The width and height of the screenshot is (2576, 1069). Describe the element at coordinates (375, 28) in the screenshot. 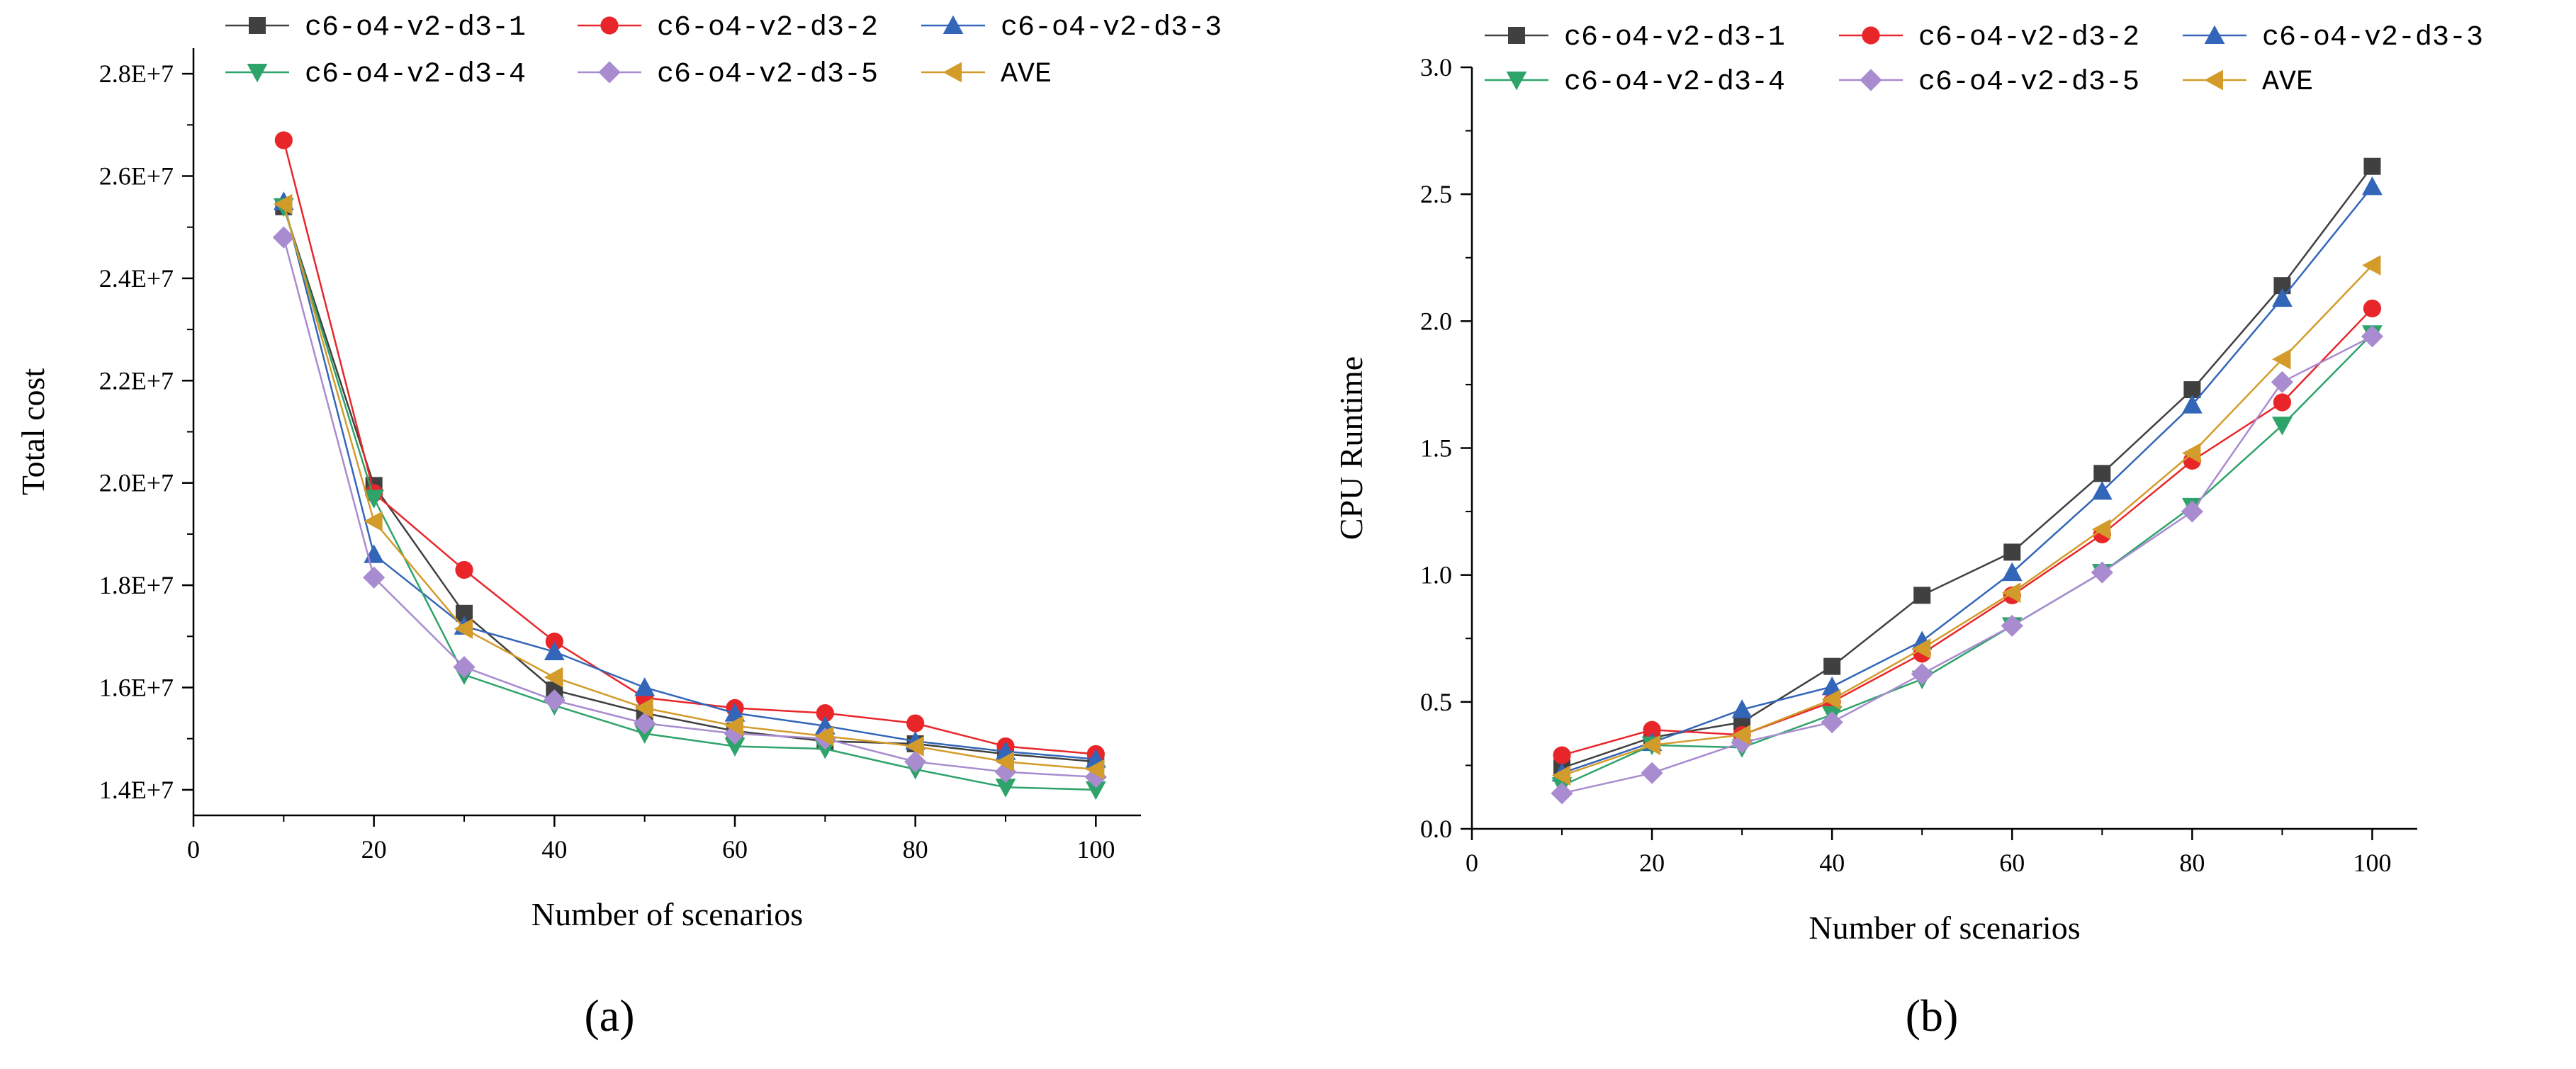

I see `legend-item: c6-o4-v2-d3-1` at that location.